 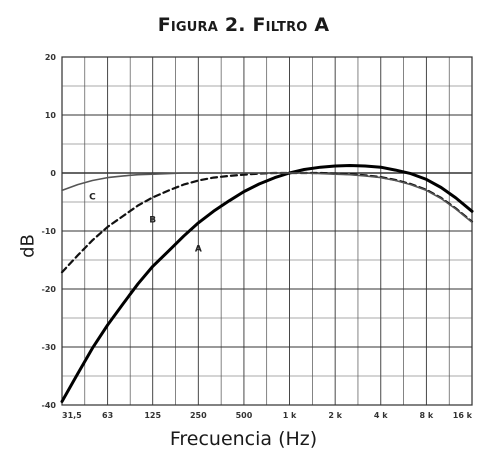 What do you see at coordinates (290, 415) in the screenshot?
I see `x-tick-label: 1 k` at bounding box center [290, 415].